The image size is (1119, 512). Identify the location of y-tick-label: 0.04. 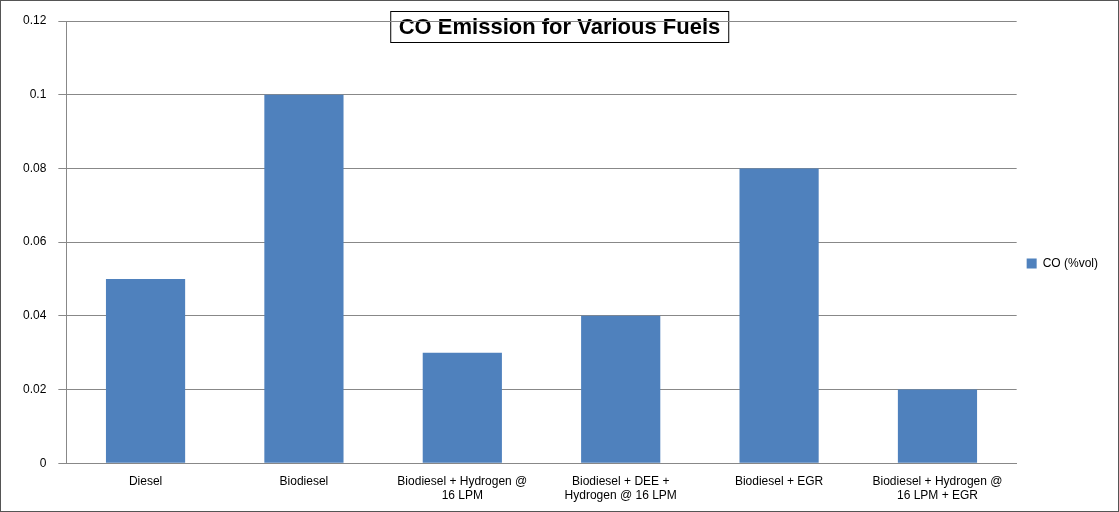
(35, 315).